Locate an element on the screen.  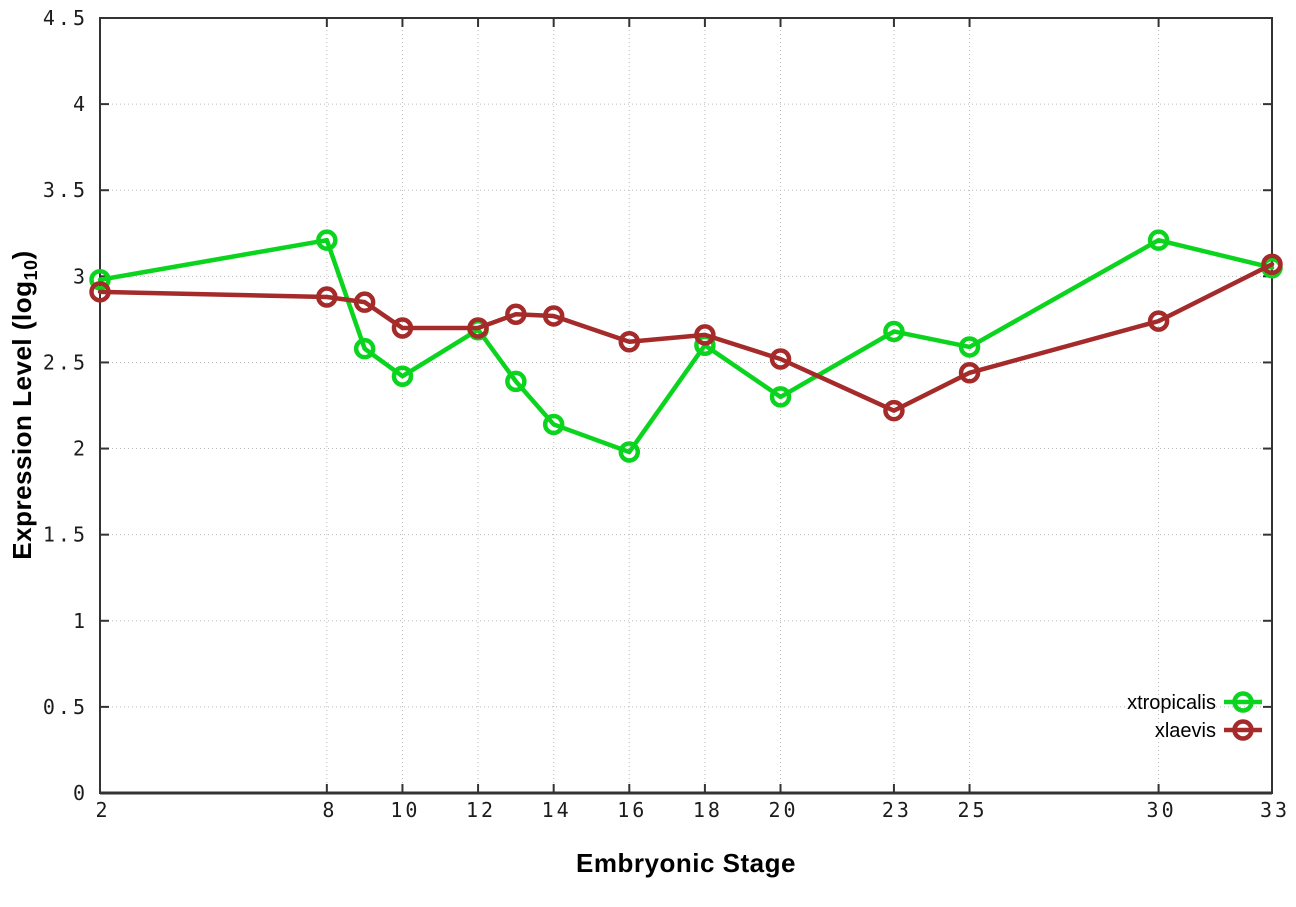
y-tick-label: 0 is located at coordinates (80, 793).